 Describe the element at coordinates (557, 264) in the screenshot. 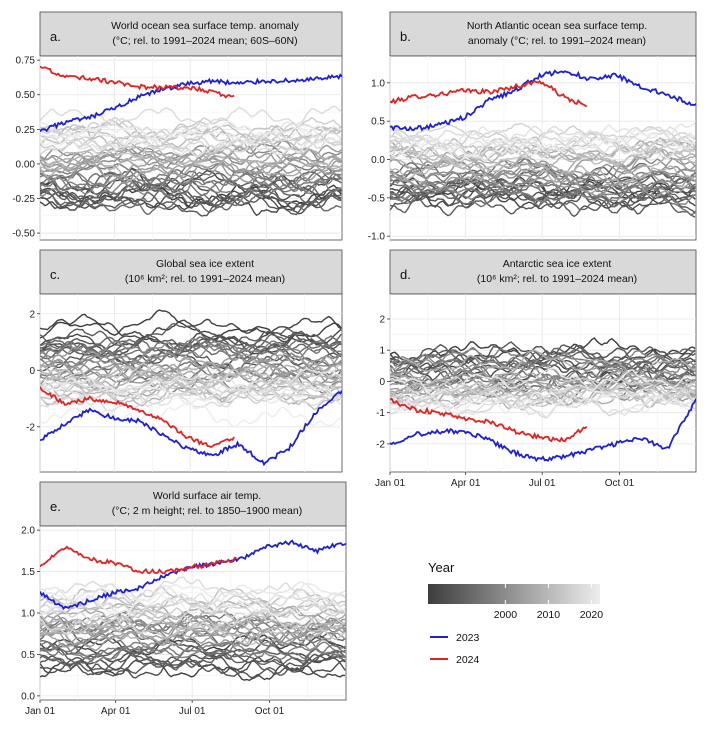

I see `panel-title-line: Antarctic sea ice extent` at that location.